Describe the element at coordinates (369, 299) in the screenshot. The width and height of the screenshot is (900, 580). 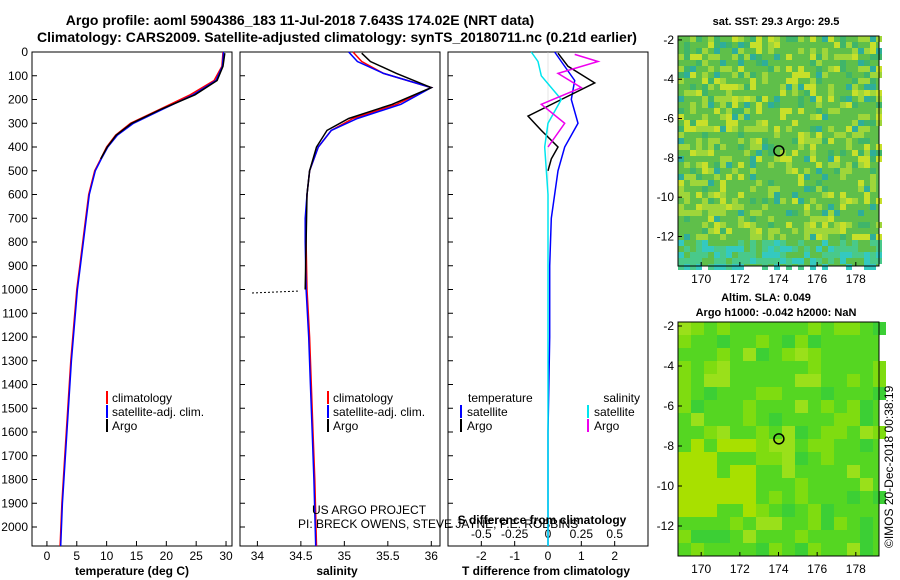
I see `series-line-satellite-adj-clim-` at that location.